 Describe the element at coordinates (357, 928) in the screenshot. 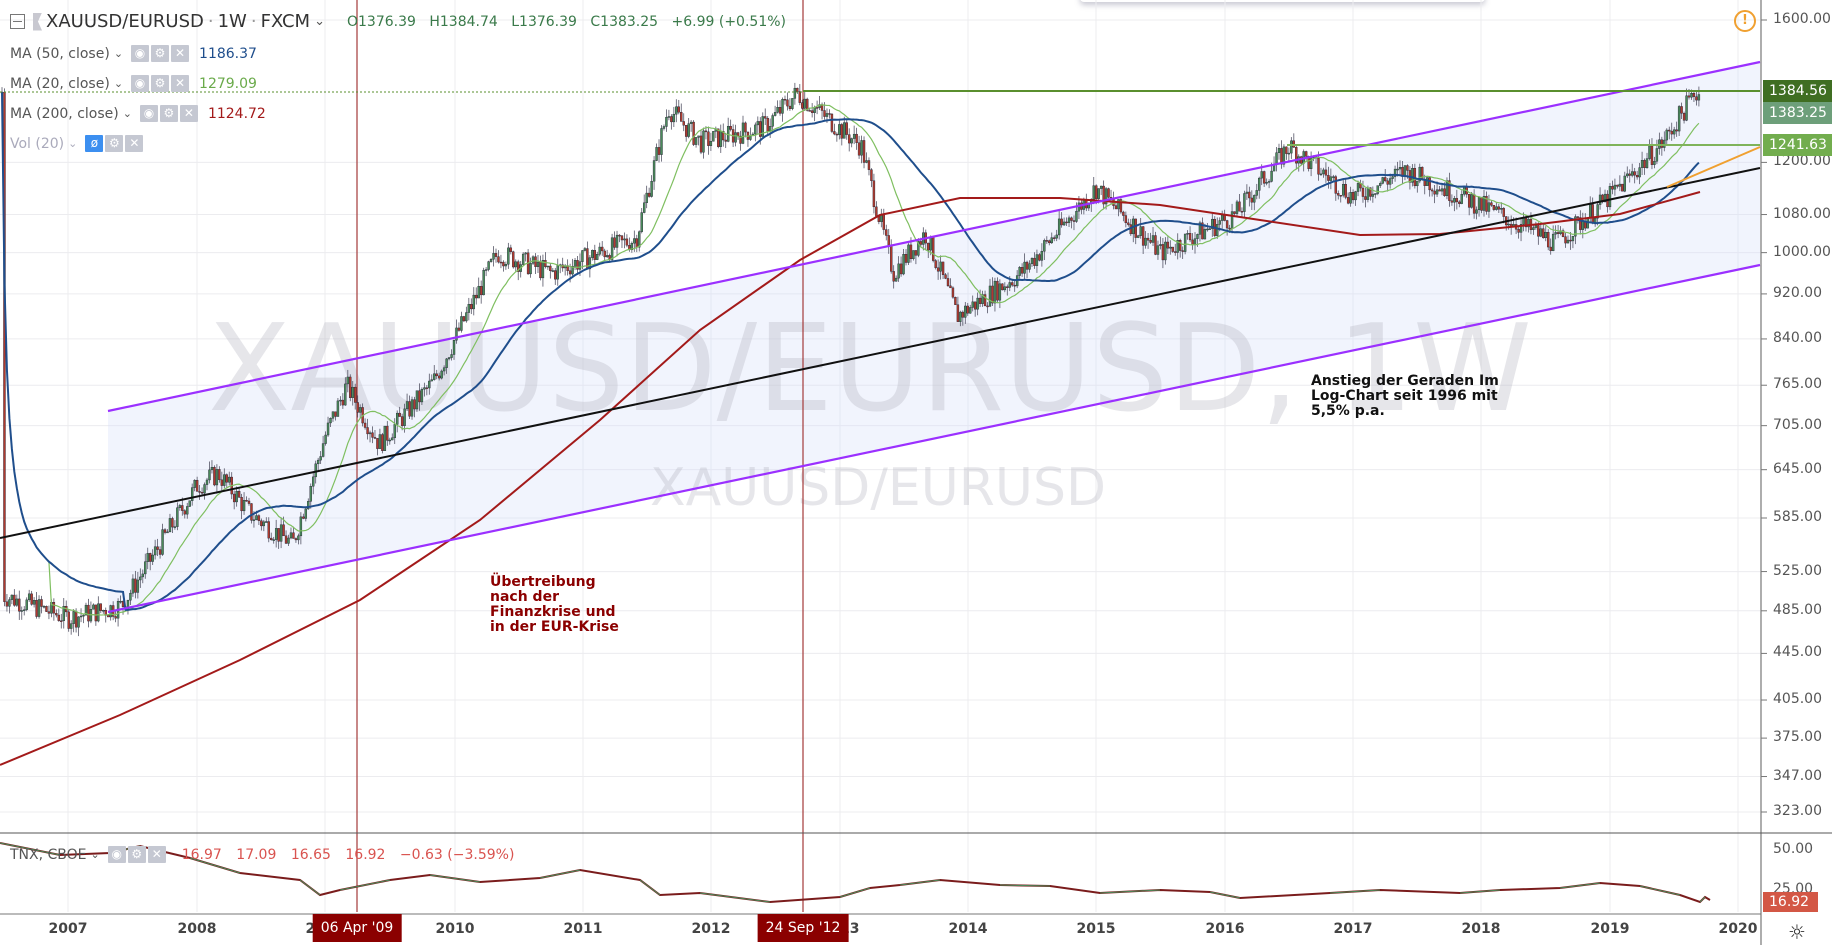

I see `crosshair-date-tag: 06 Apr '09` at that location.